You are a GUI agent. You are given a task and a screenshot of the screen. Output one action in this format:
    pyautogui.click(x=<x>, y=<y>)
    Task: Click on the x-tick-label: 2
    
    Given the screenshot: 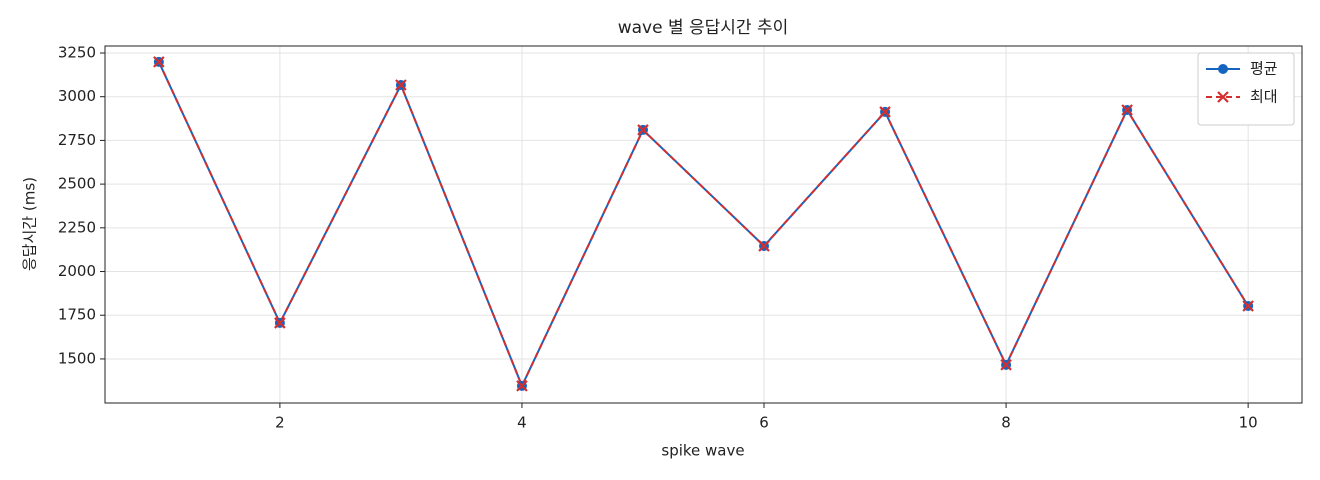 What is the action you would take?
    pyautogui.click(x=280, y=423)
    